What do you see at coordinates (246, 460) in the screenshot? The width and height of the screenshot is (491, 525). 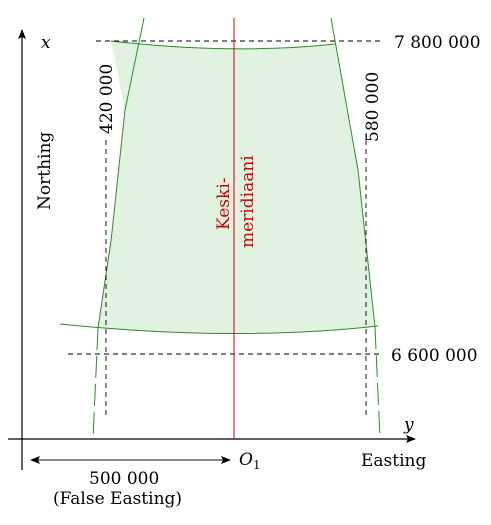 I see `origin-label-main: O` at bounding box center [246, 460].